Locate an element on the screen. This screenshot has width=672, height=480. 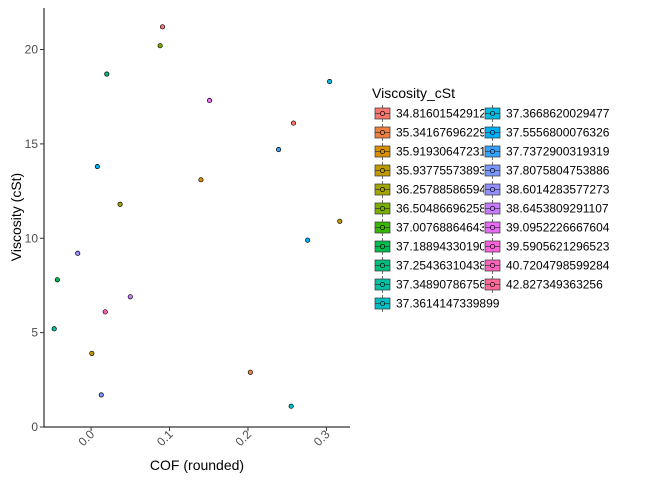
legend-entry: 37.7372900319319 is located at coordinates (547, 151).